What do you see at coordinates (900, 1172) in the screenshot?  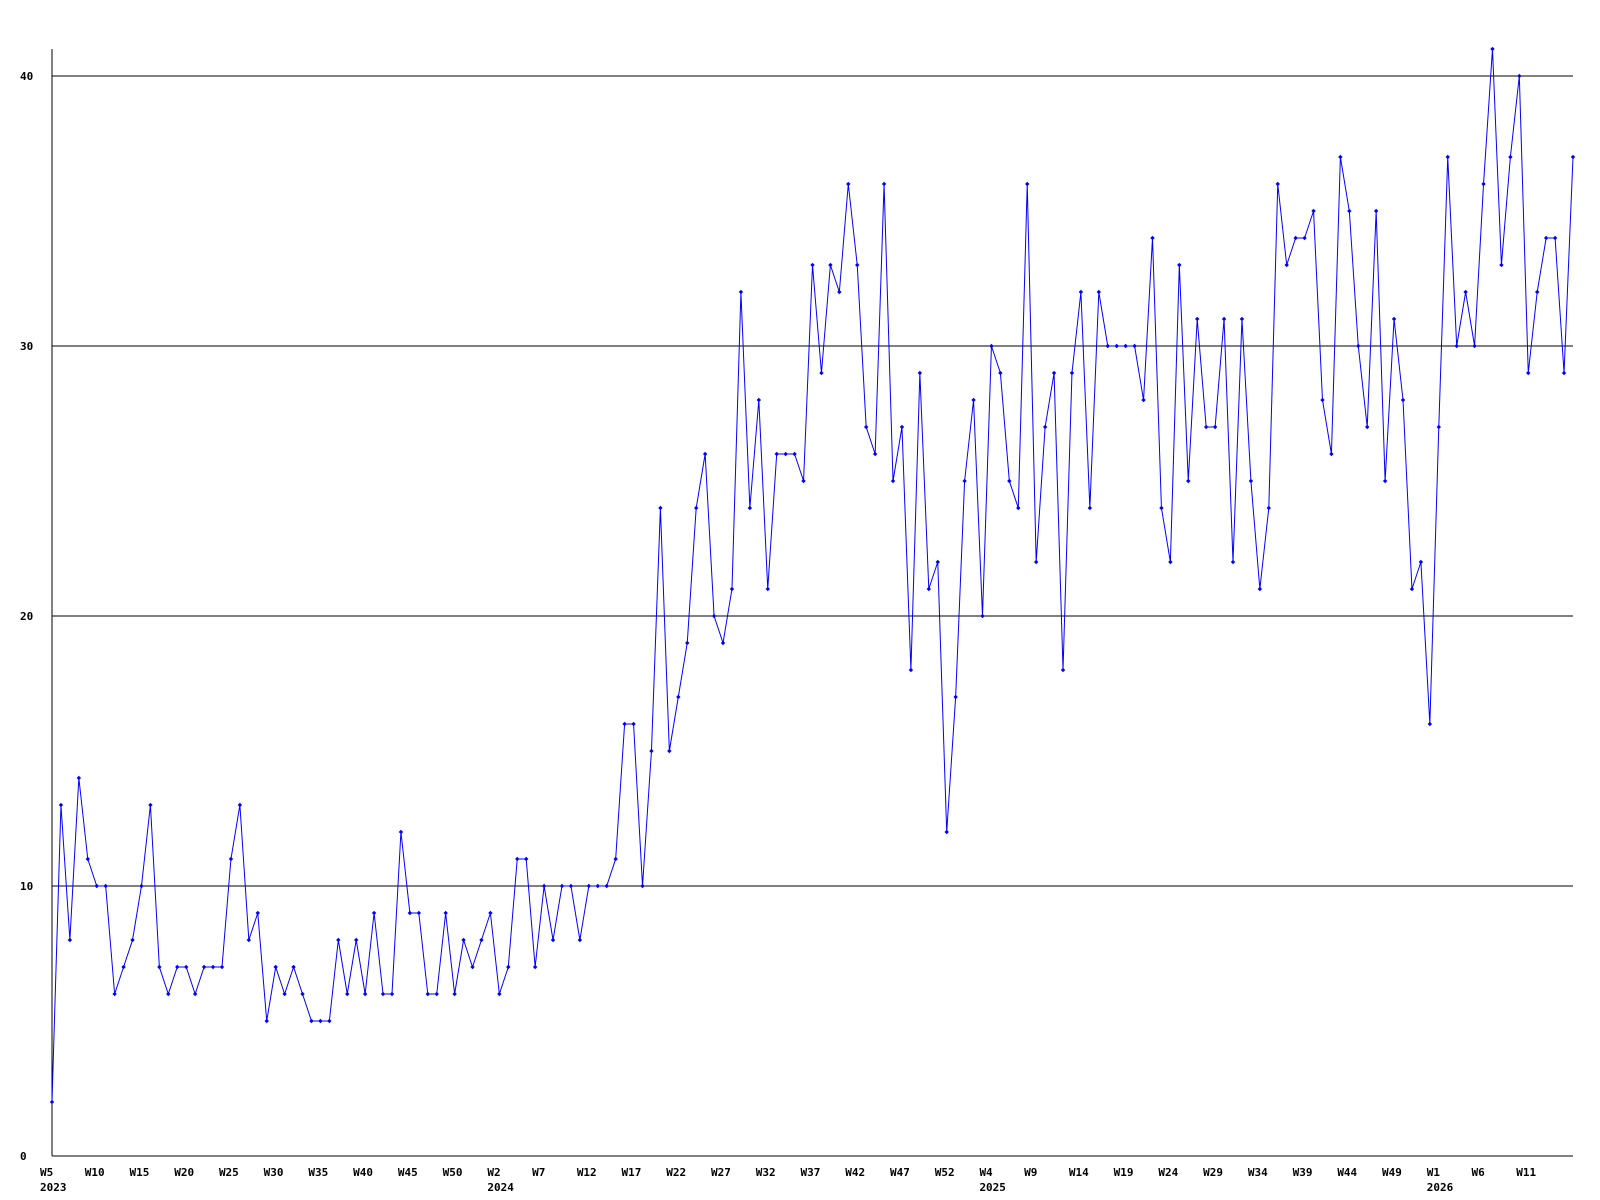 I see `x-tick-label: W47` at bounding box center [900, 1172].